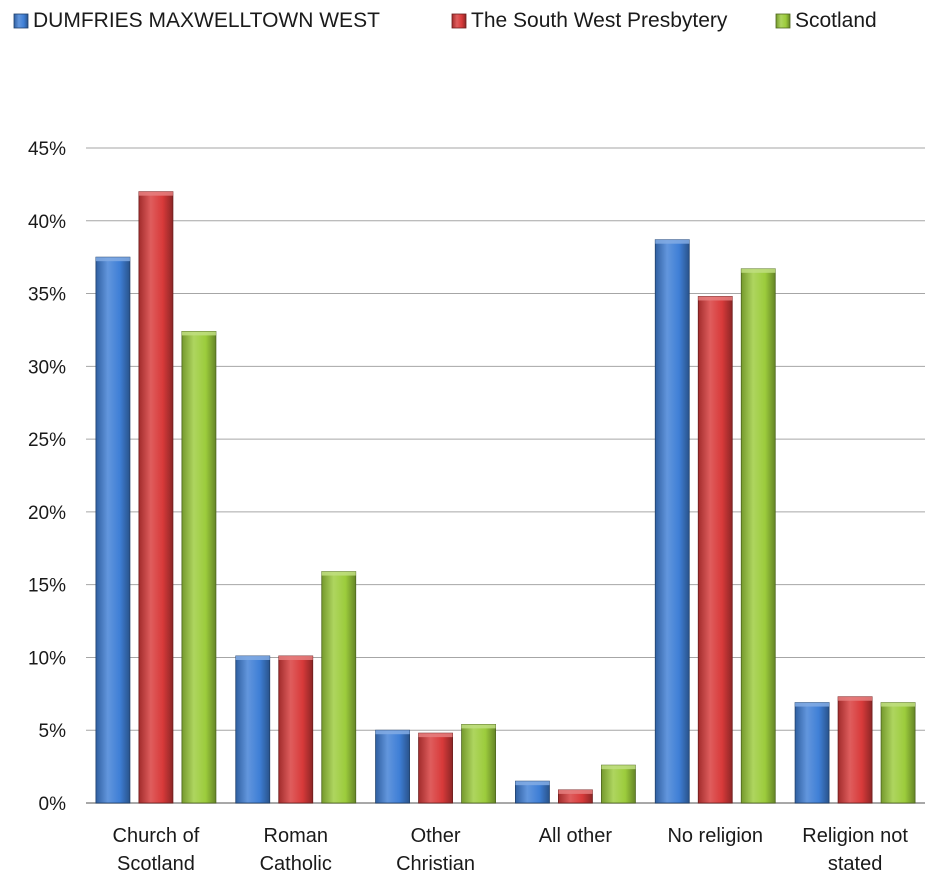  Describe the element at coordinates (47, 658) in the screenshot. I see `y-tick-label: 10%` at that location.